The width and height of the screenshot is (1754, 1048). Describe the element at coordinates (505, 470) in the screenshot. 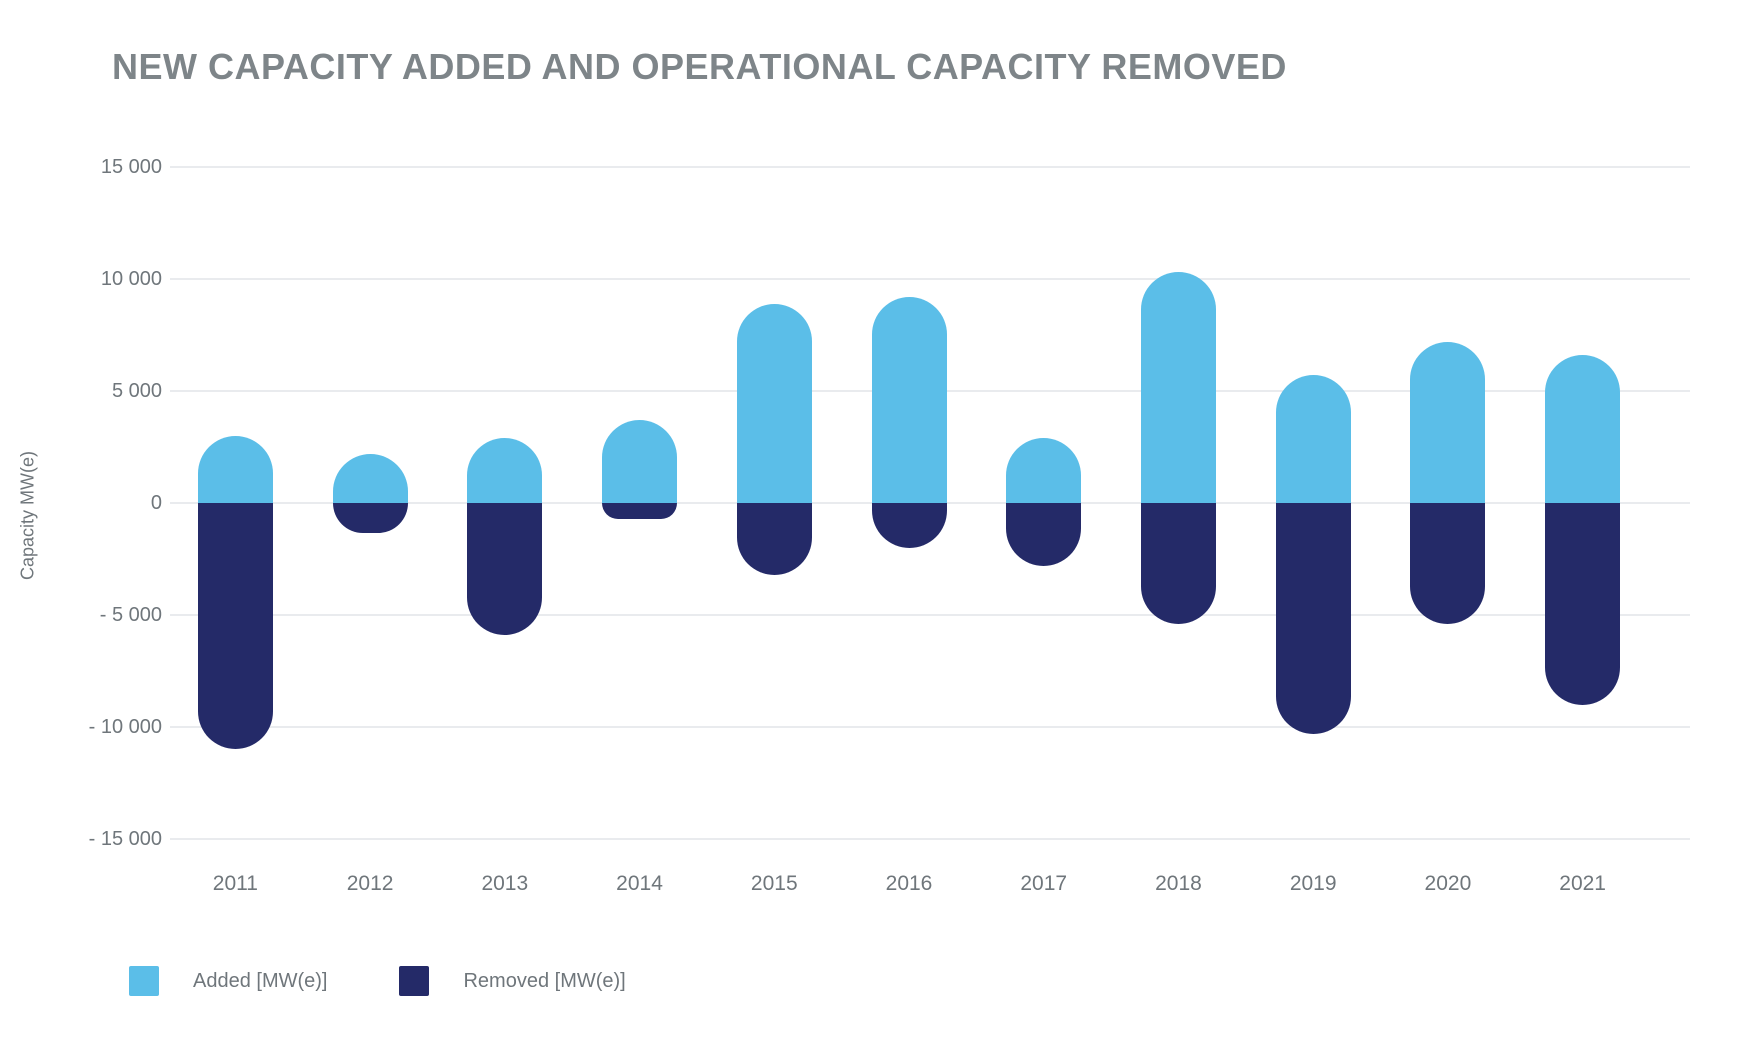

I see `bar-added-2013` at that location.